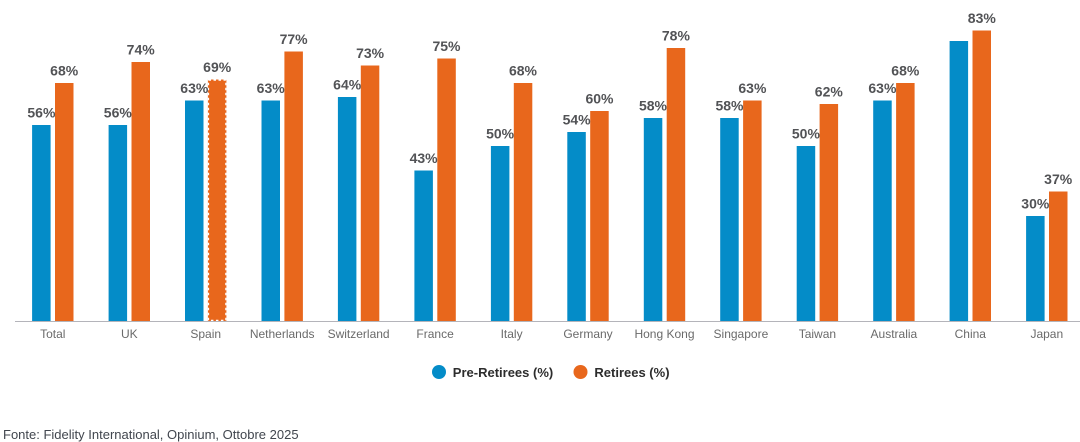 The height and width of the screenshot is (442, 1080). Describe the element at coordinates (359, 334) in the screenshot. I see `svg-text: Switzerland` at that location.